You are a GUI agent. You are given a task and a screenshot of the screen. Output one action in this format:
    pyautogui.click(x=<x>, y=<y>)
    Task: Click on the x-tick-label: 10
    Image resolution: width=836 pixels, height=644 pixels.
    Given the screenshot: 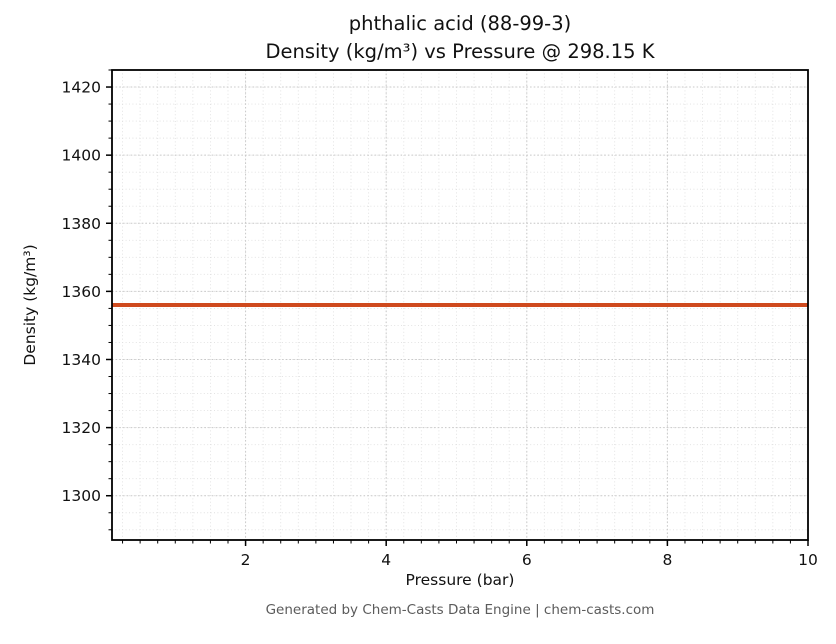 What is the action you would take?
    pyautogui.click(x=808, y=560)
    